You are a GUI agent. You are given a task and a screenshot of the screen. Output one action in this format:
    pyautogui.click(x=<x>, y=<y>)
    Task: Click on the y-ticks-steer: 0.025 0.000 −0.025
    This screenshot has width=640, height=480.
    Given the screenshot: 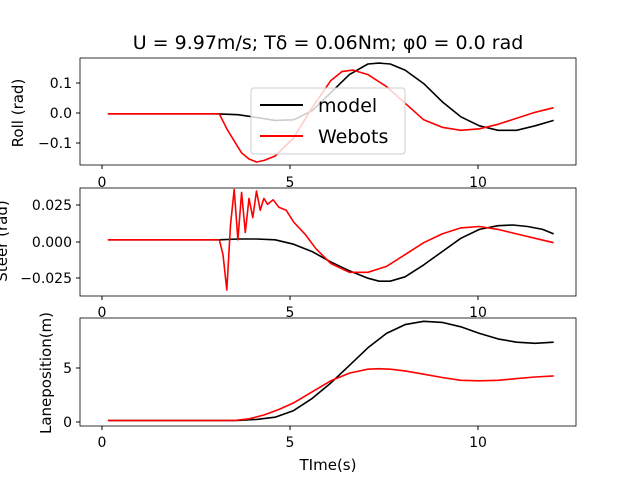 What is the action you would take?
    pyautogui.click(x=50, y=242)
    